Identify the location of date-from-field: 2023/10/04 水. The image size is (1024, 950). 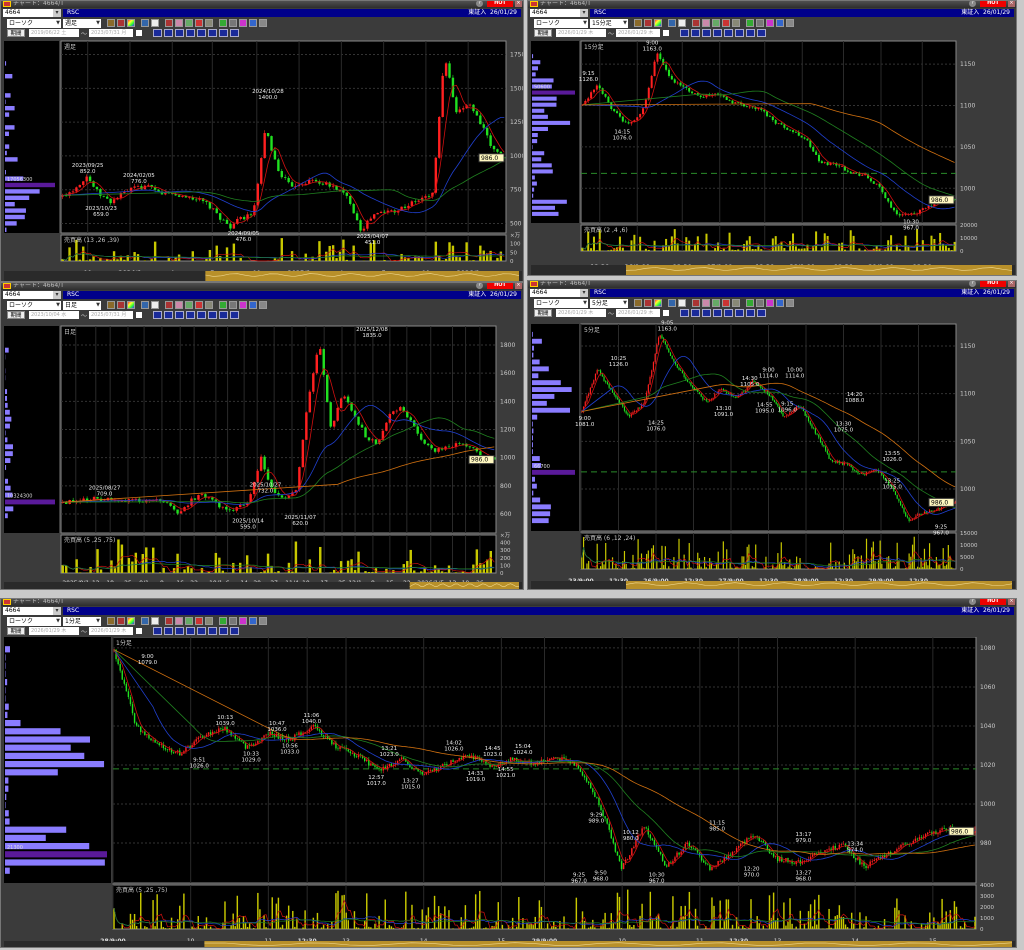
(54, 315).